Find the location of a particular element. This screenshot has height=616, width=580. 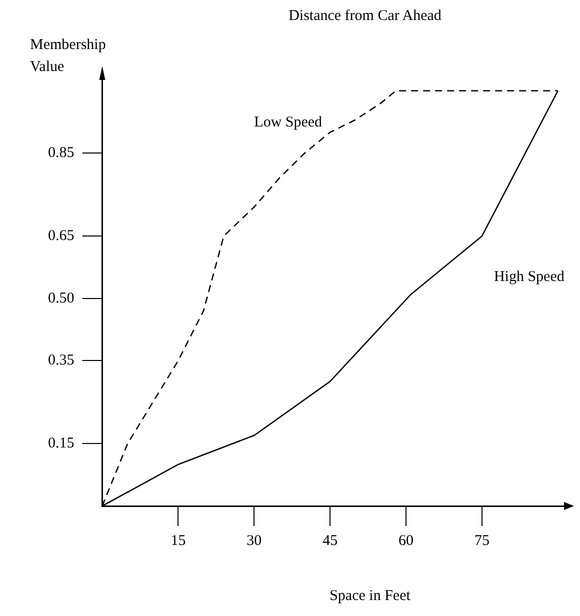

series-label: Low Speed is located at coordinates (288, 122).